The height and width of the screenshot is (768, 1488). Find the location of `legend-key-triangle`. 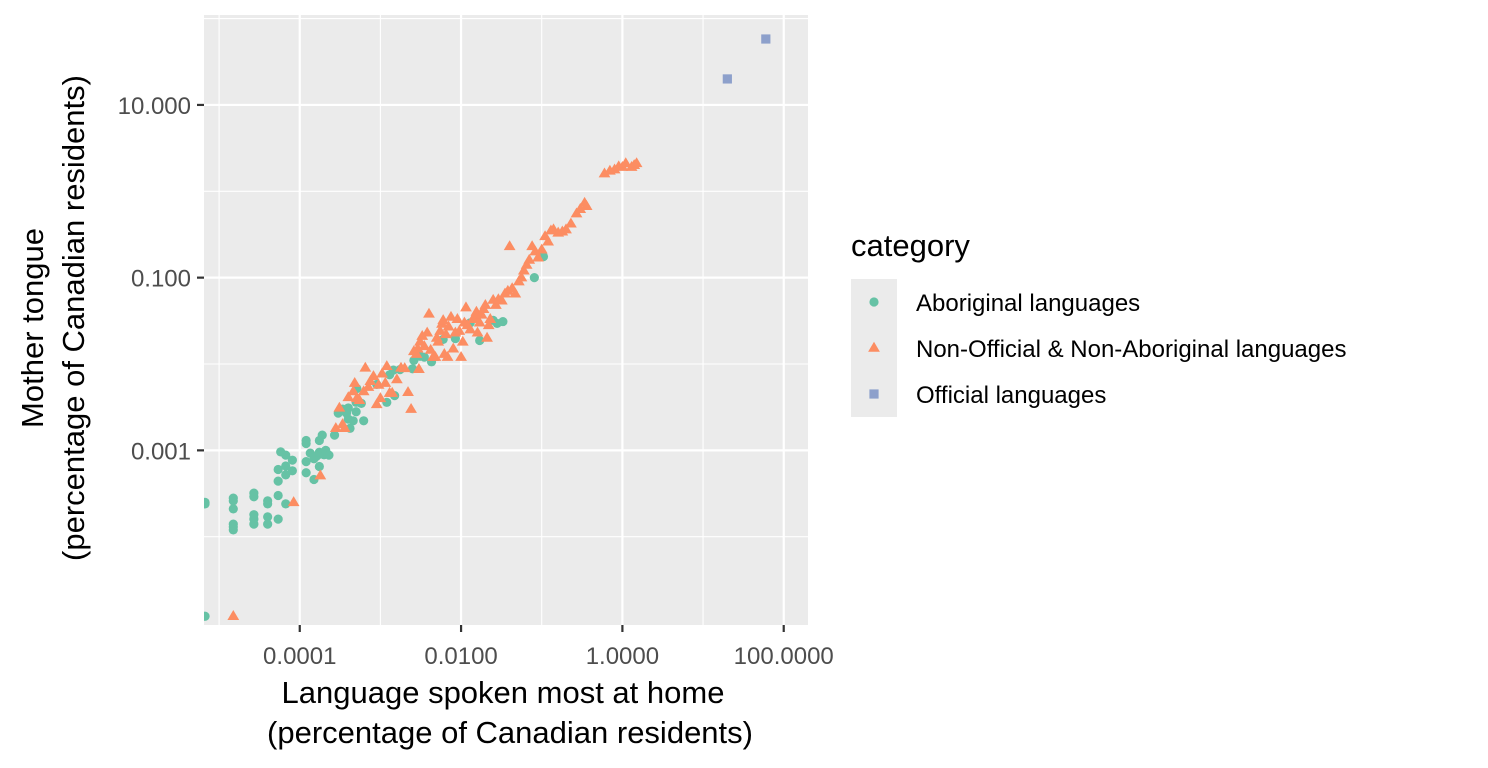

legend-key-triangle is located at coordinates (874, 346).